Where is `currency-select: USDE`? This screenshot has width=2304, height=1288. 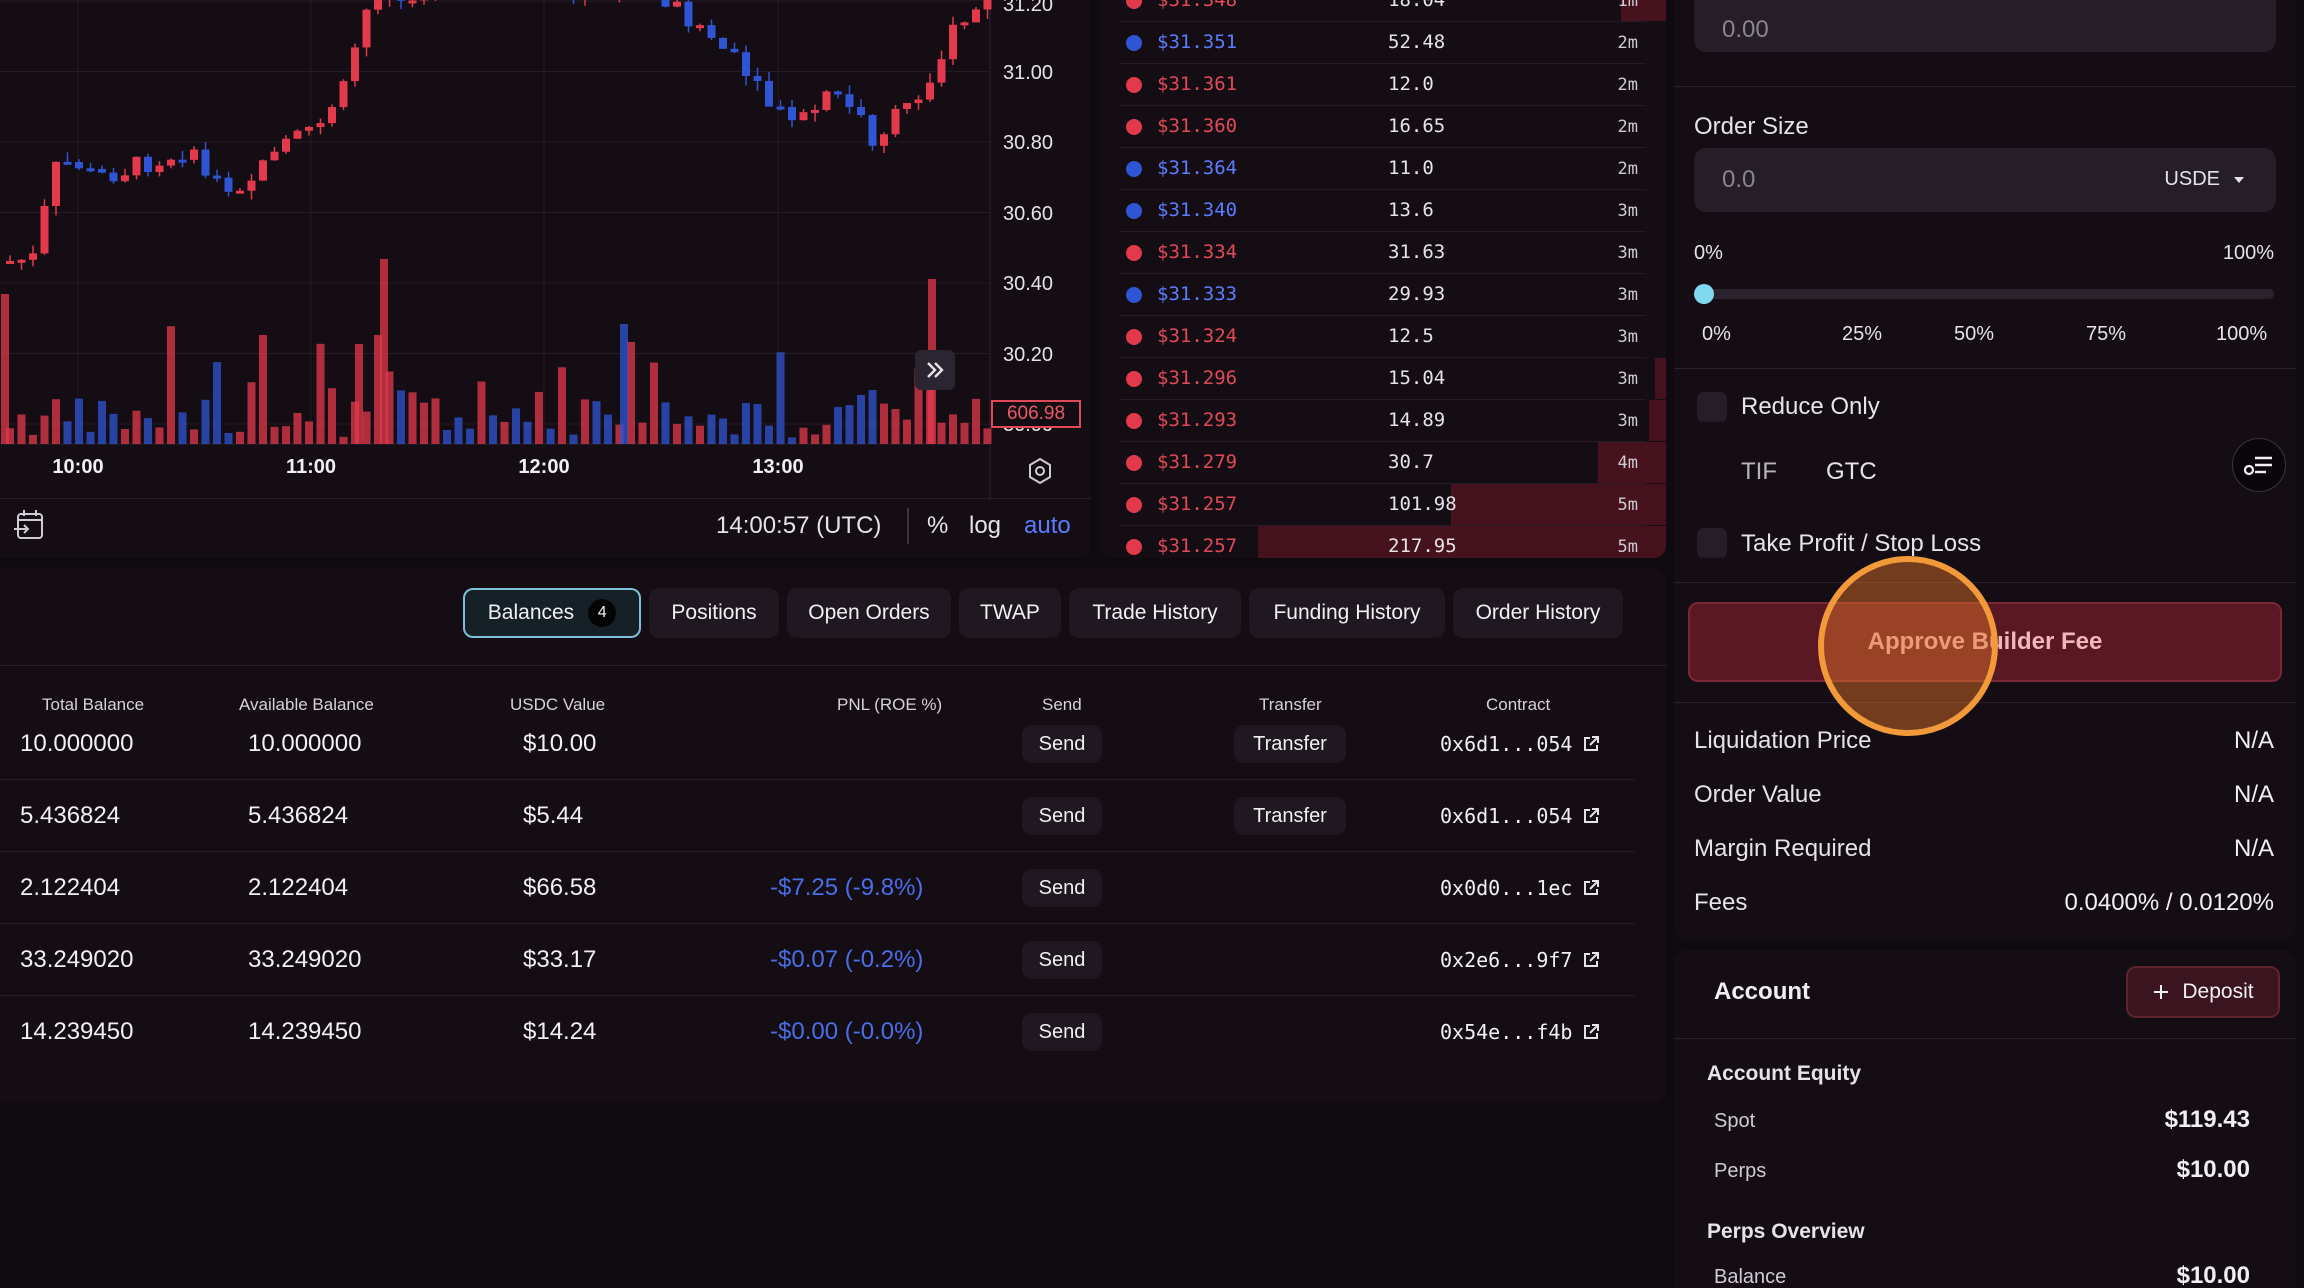 currency-select: USDE is located at coordinates (2204, 179).